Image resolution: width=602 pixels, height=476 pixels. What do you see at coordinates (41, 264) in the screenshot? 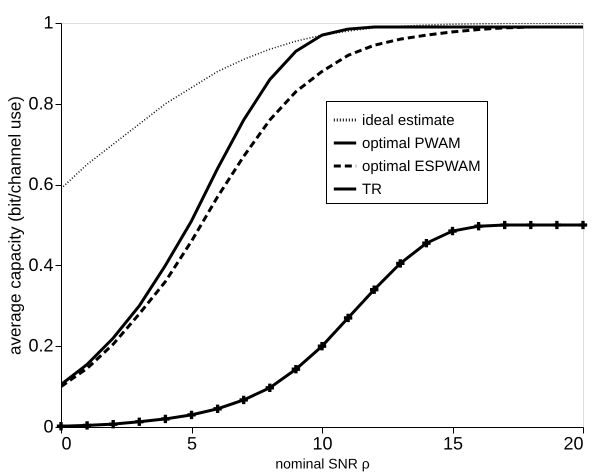
I see `y-tick-label: 0.4` at bounding box center [41, 264].